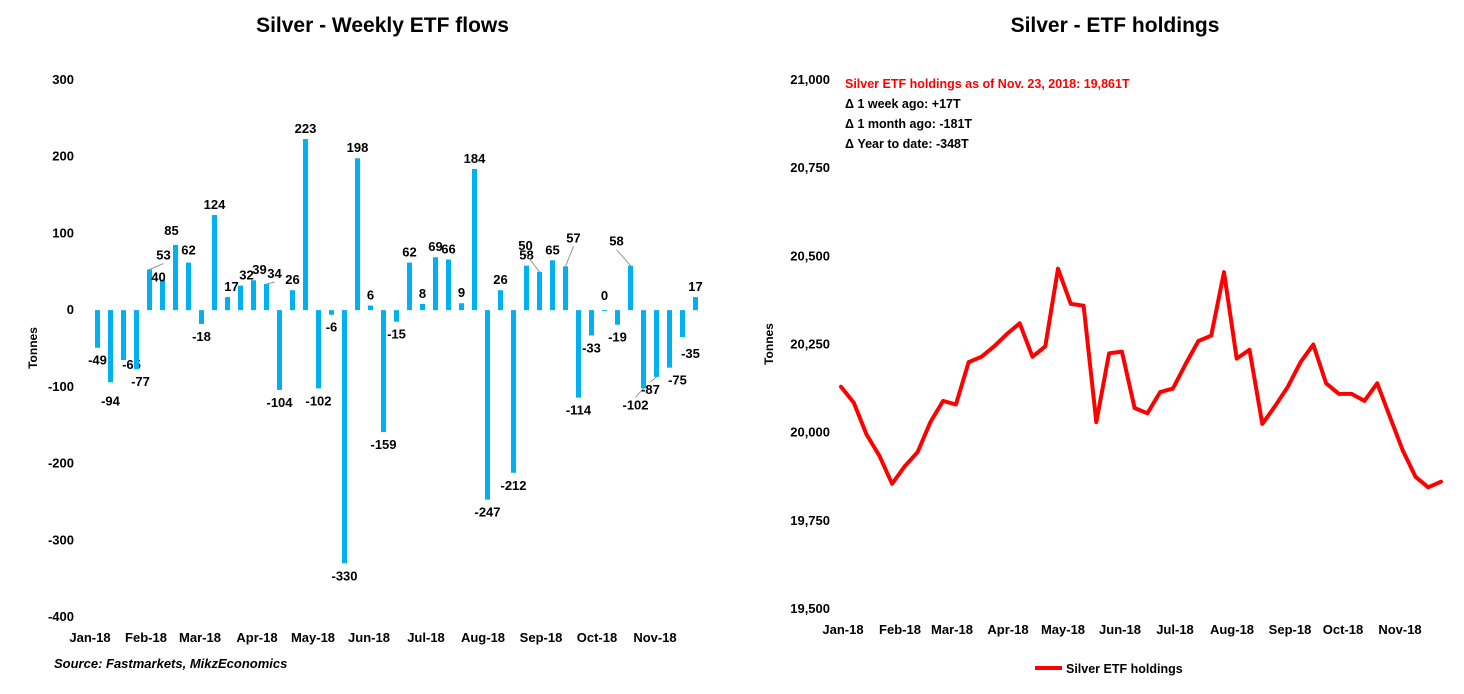 This screenshot has width=1464, height=694. I want to click on y-tick-label: 19,500, so click(810, 608).